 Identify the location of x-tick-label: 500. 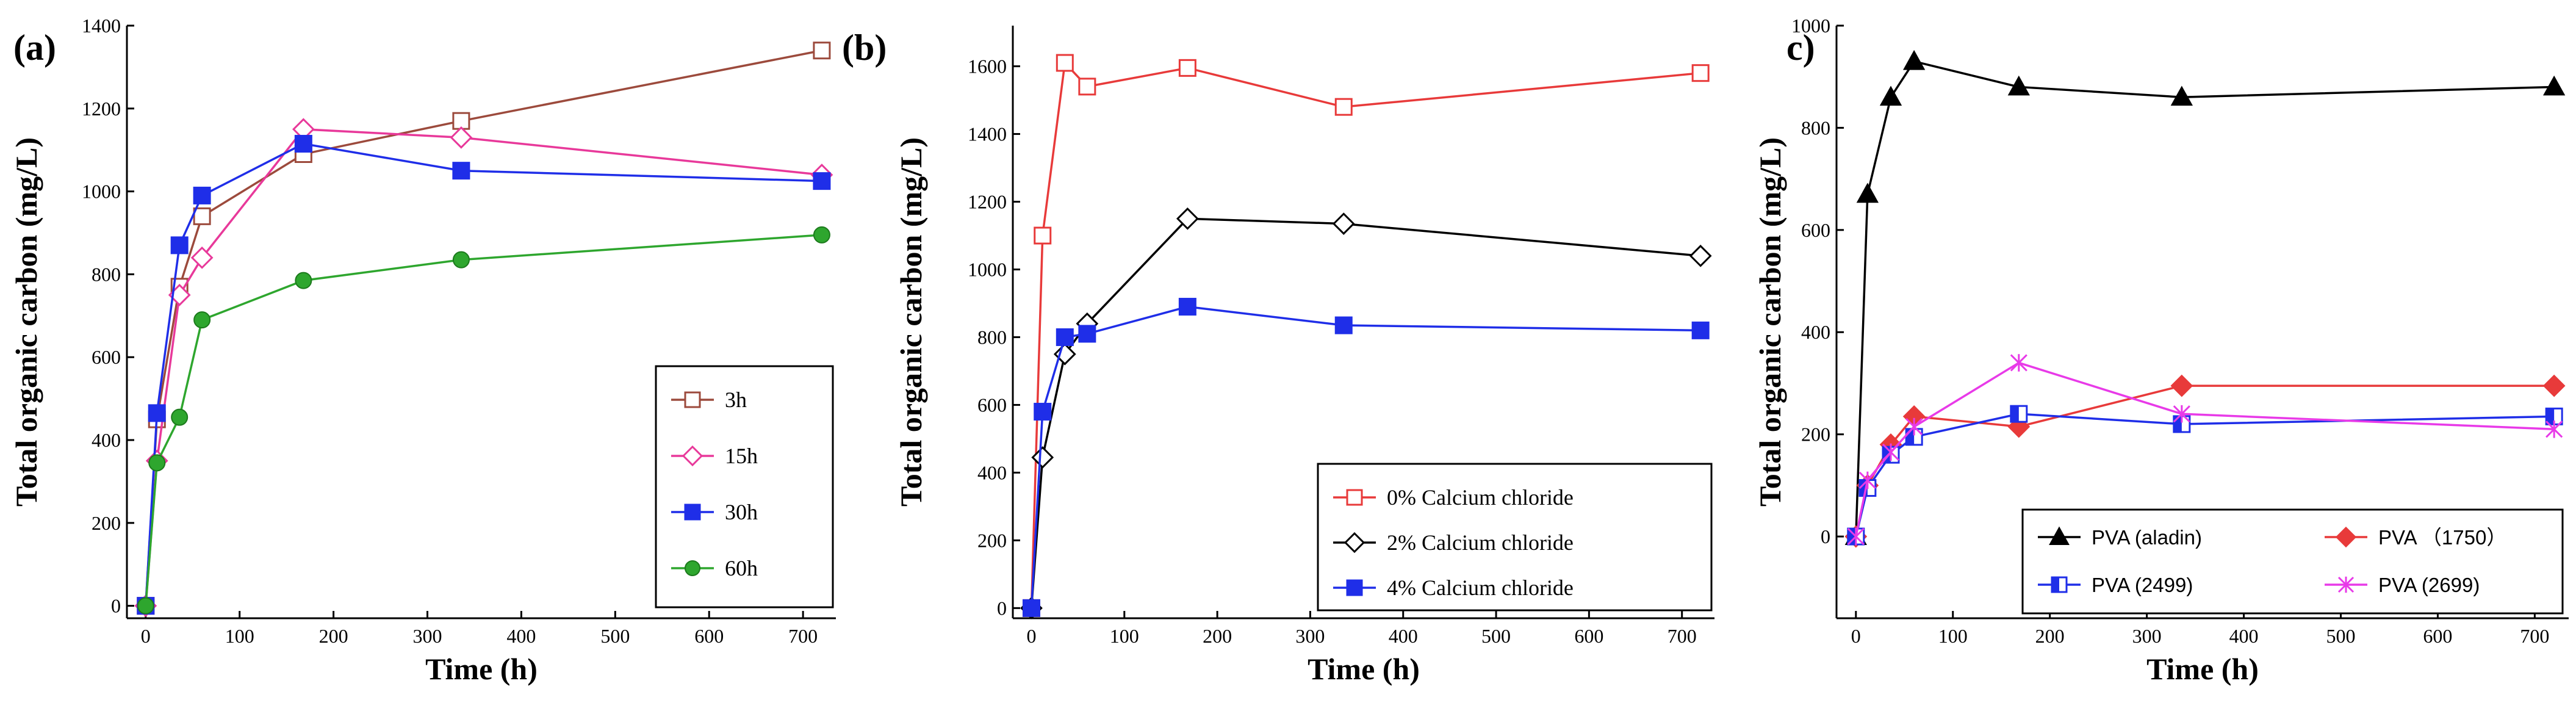
(2340, 636).